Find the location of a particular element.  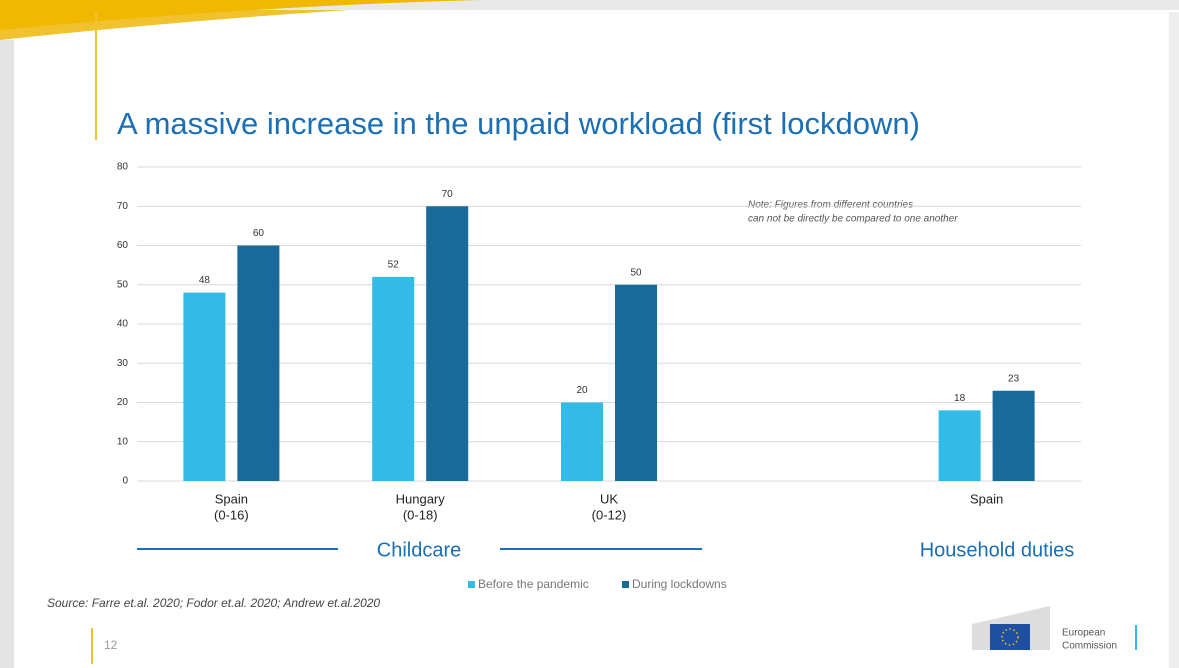

y-tick-label: 70 is located at coordinates (123, 206).